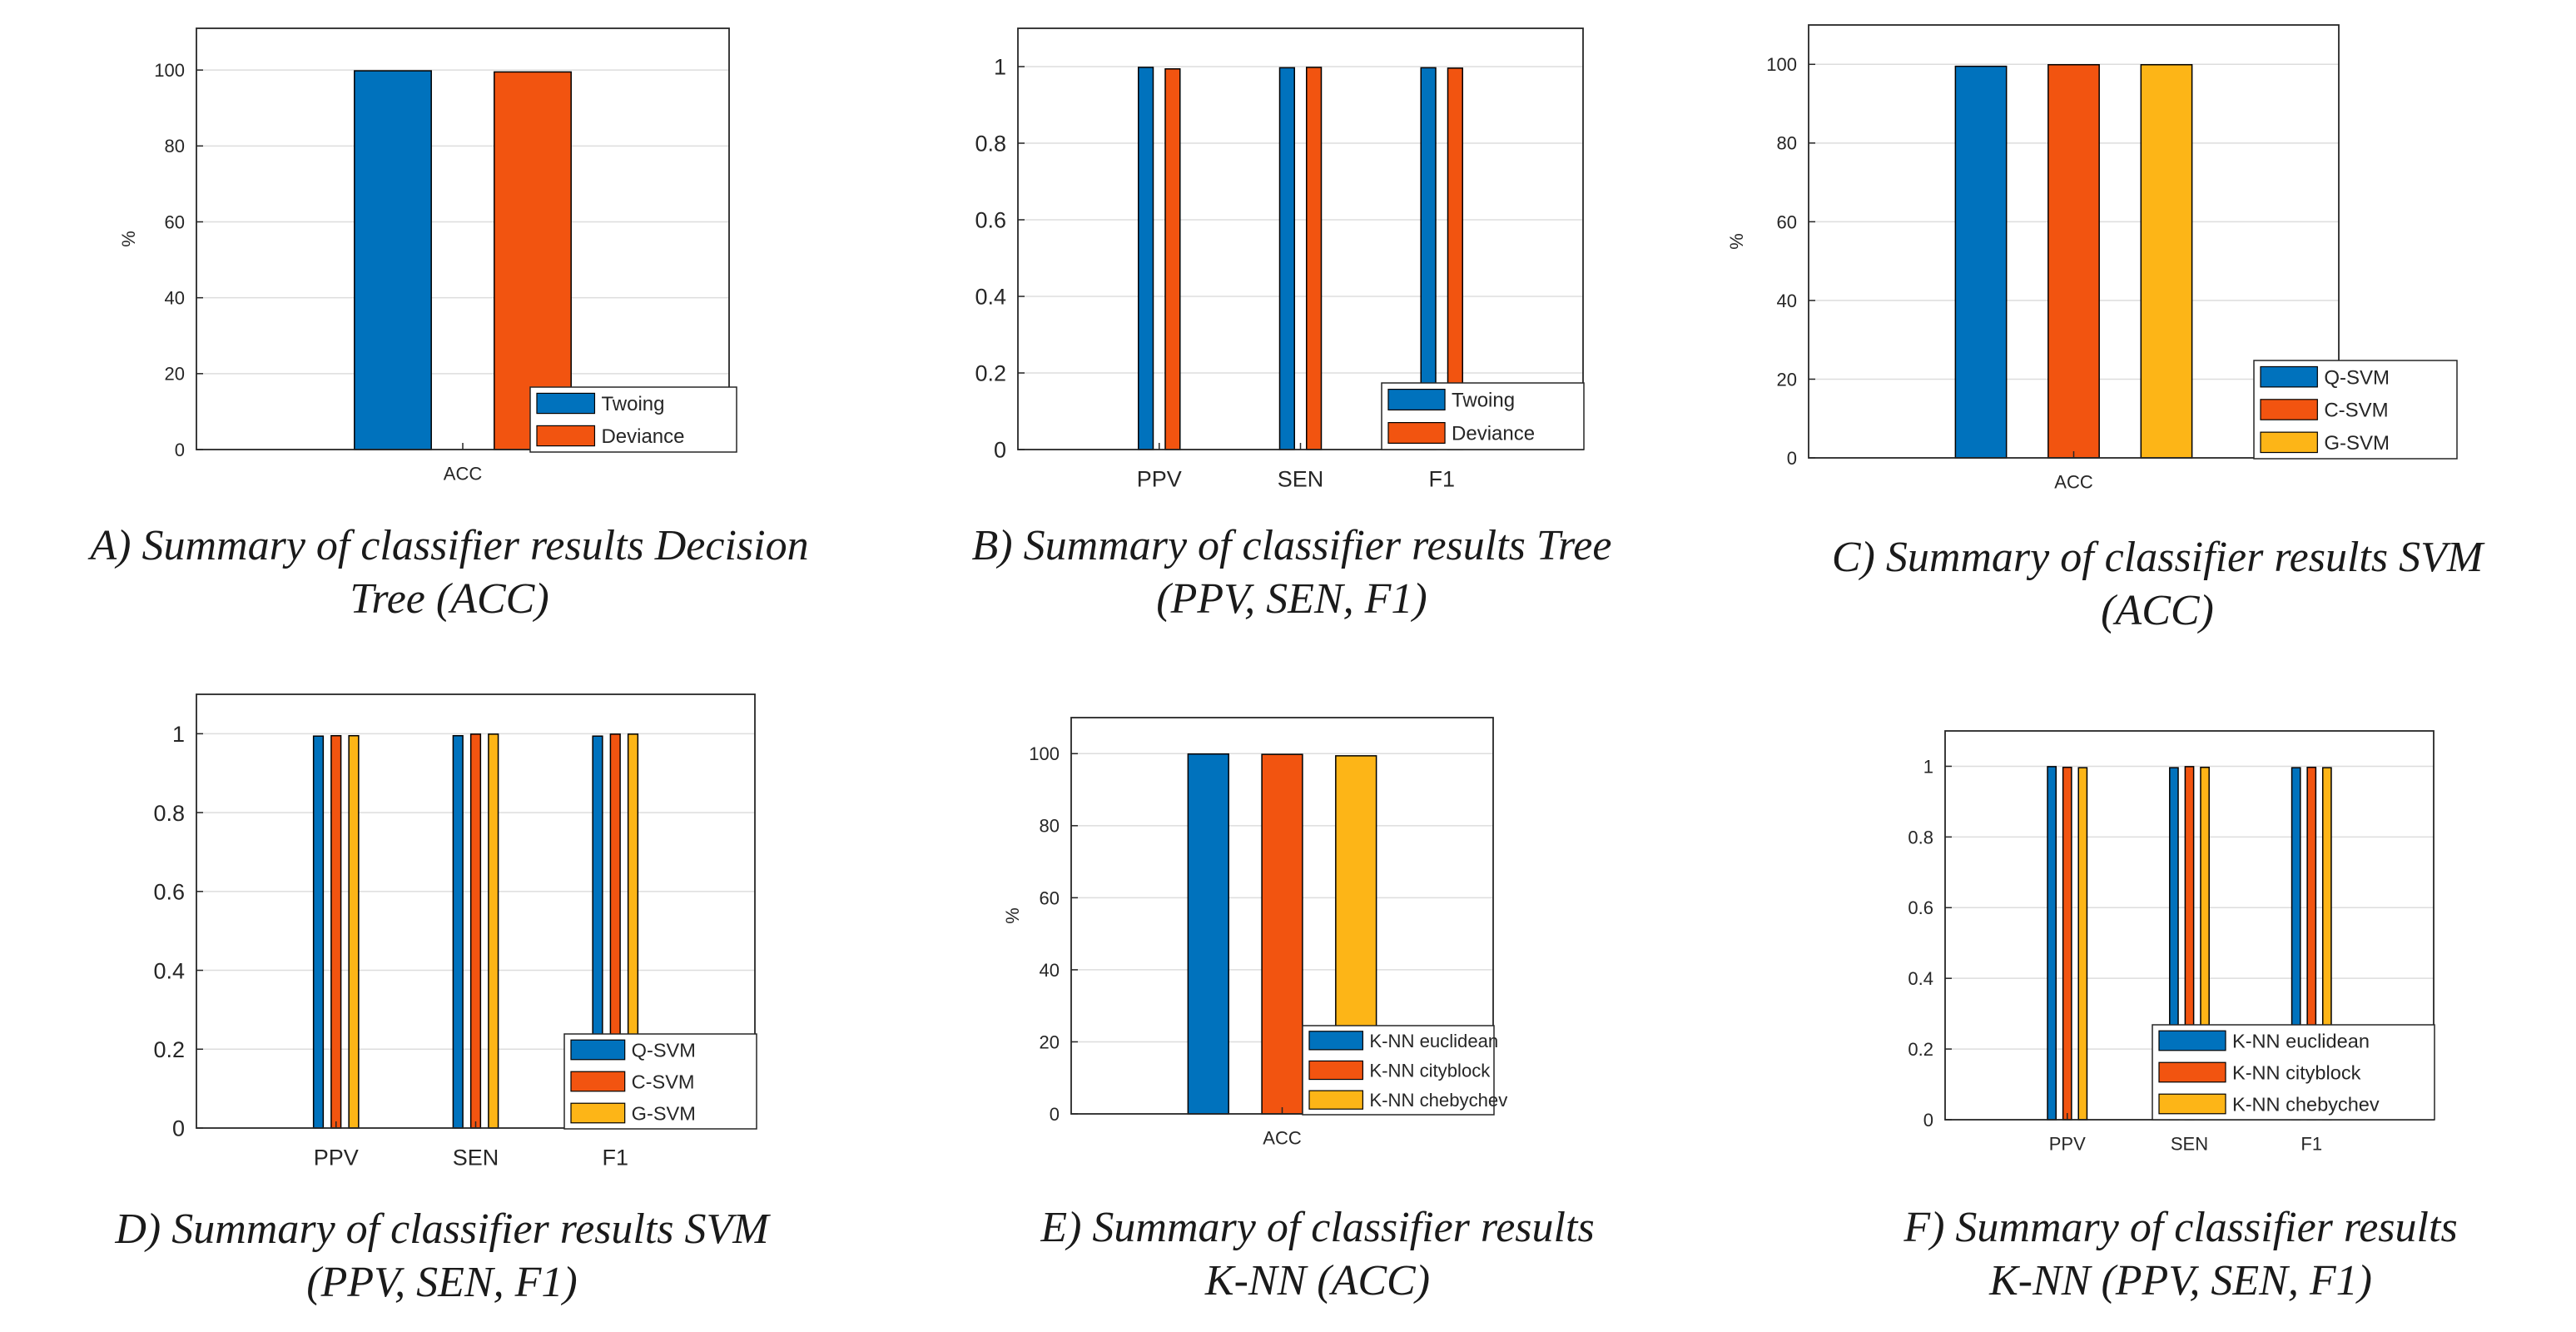  I want to click on chart-a: 0 20 40 60 80 100 ACC% Twoing Deviance, so click(427, 255).